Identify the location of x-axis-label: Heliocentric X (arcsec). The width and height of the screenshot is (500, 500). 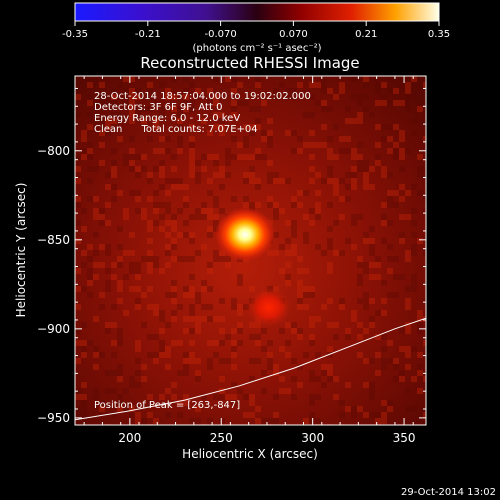
(250, 454).